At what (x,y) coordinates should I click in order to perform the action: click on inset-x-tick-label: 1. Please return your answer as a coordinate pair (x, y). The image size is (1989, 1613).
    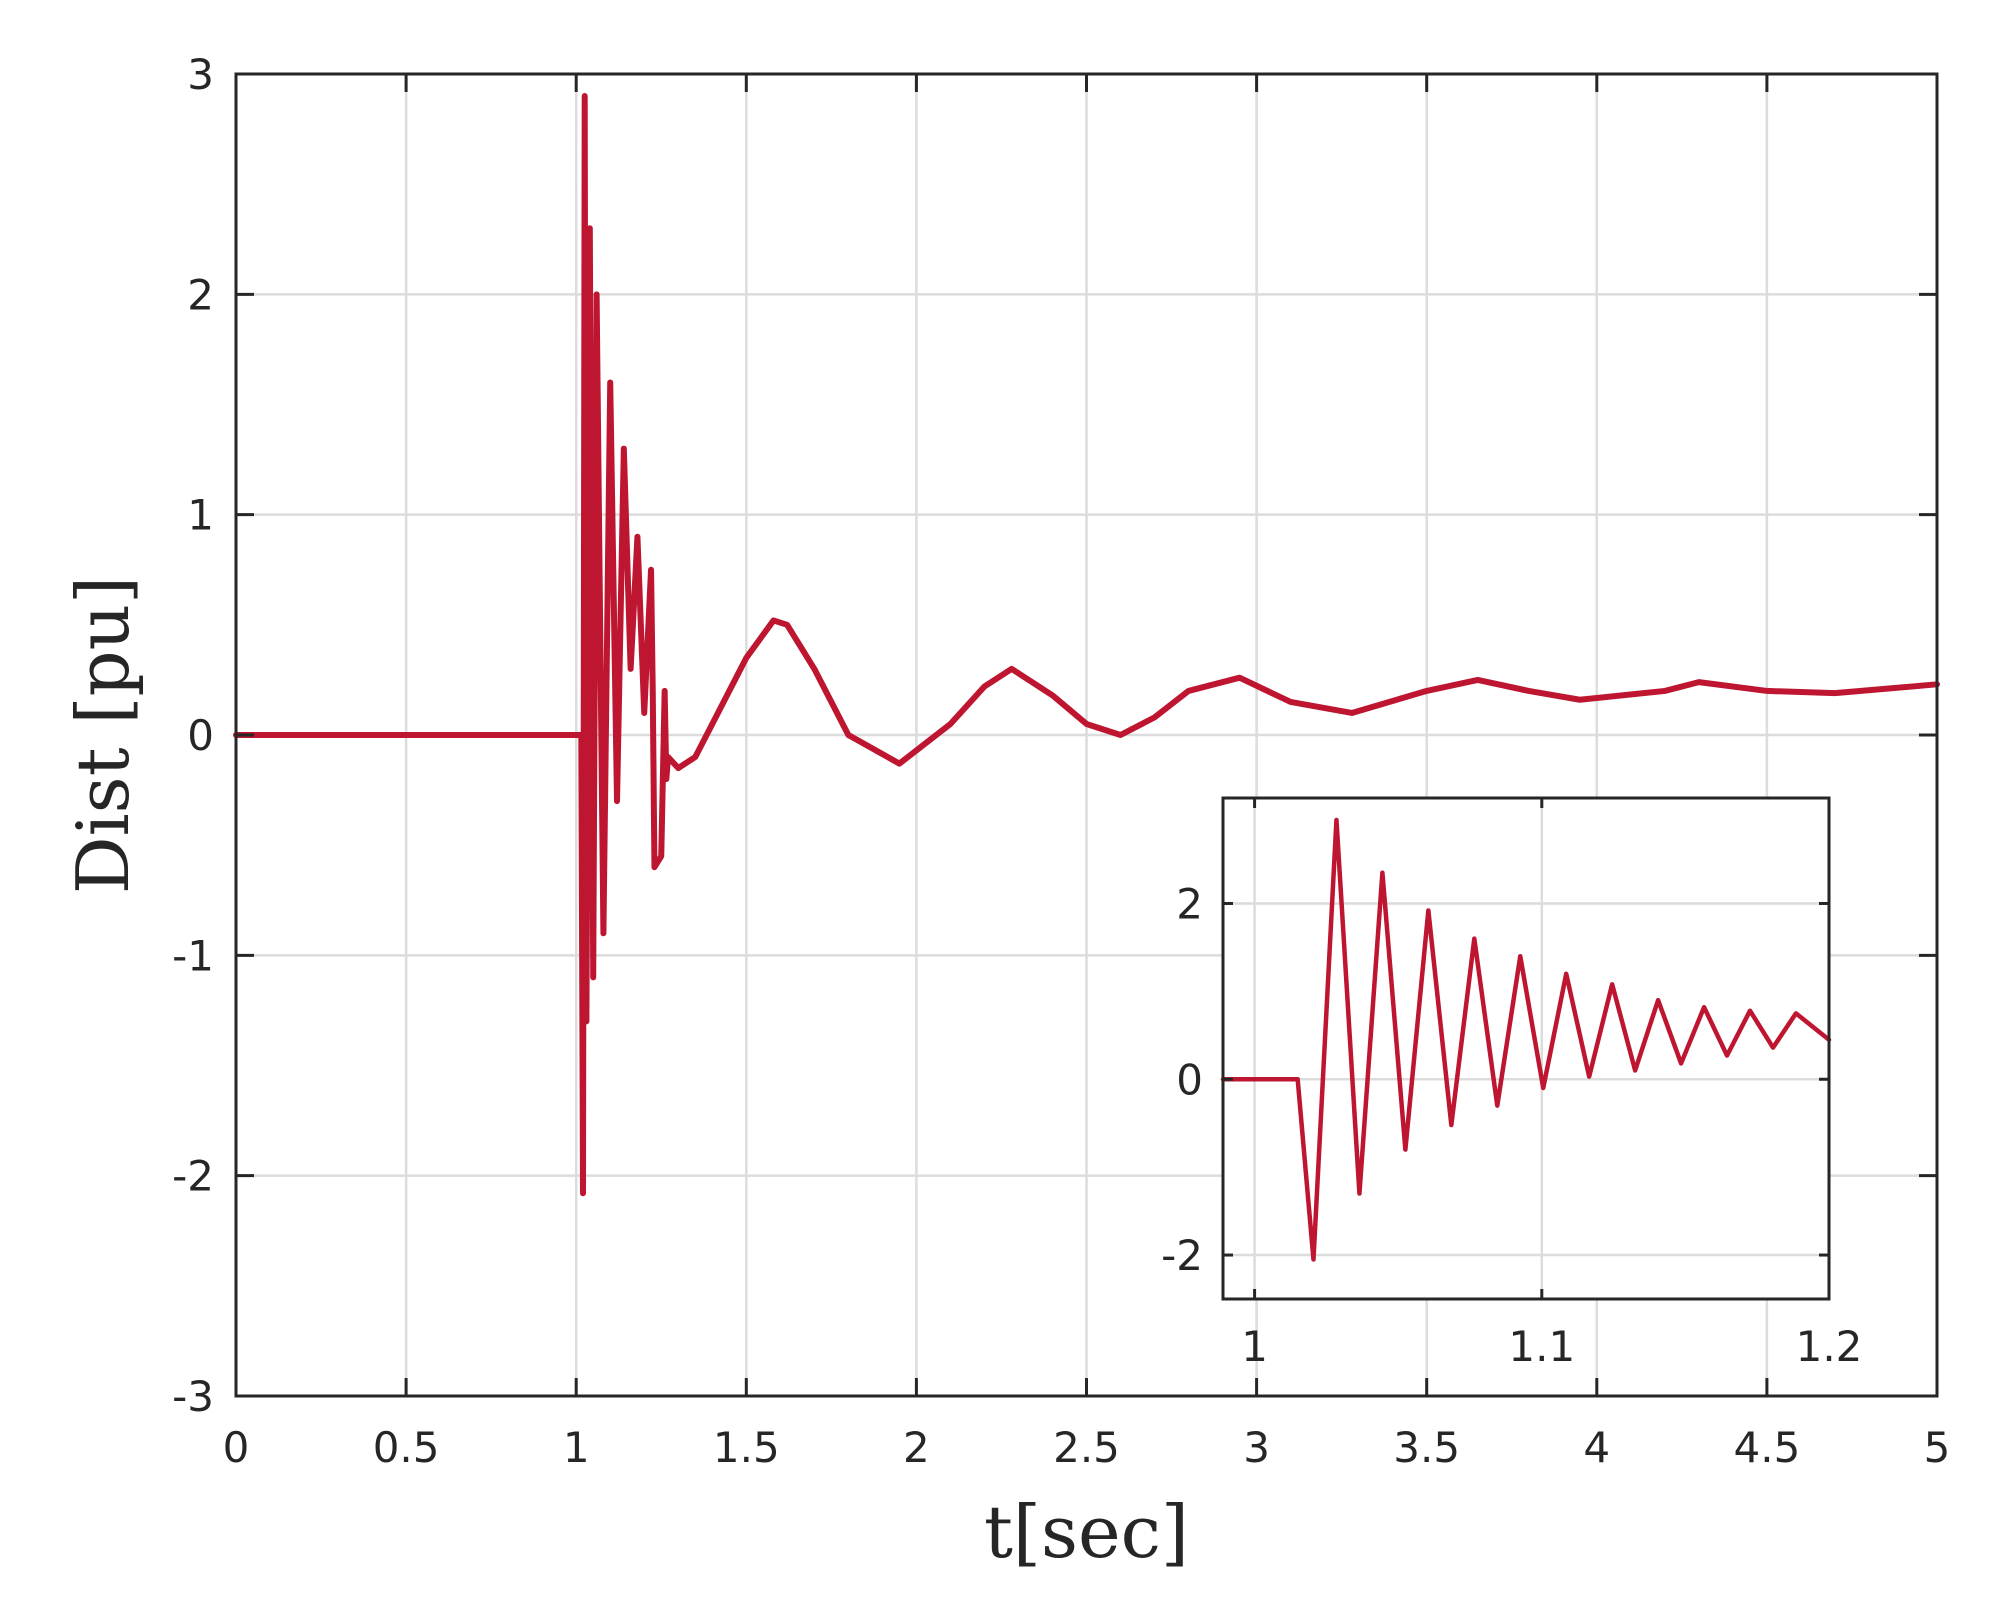
    Looking at the image, I should click on (1254, 1346).